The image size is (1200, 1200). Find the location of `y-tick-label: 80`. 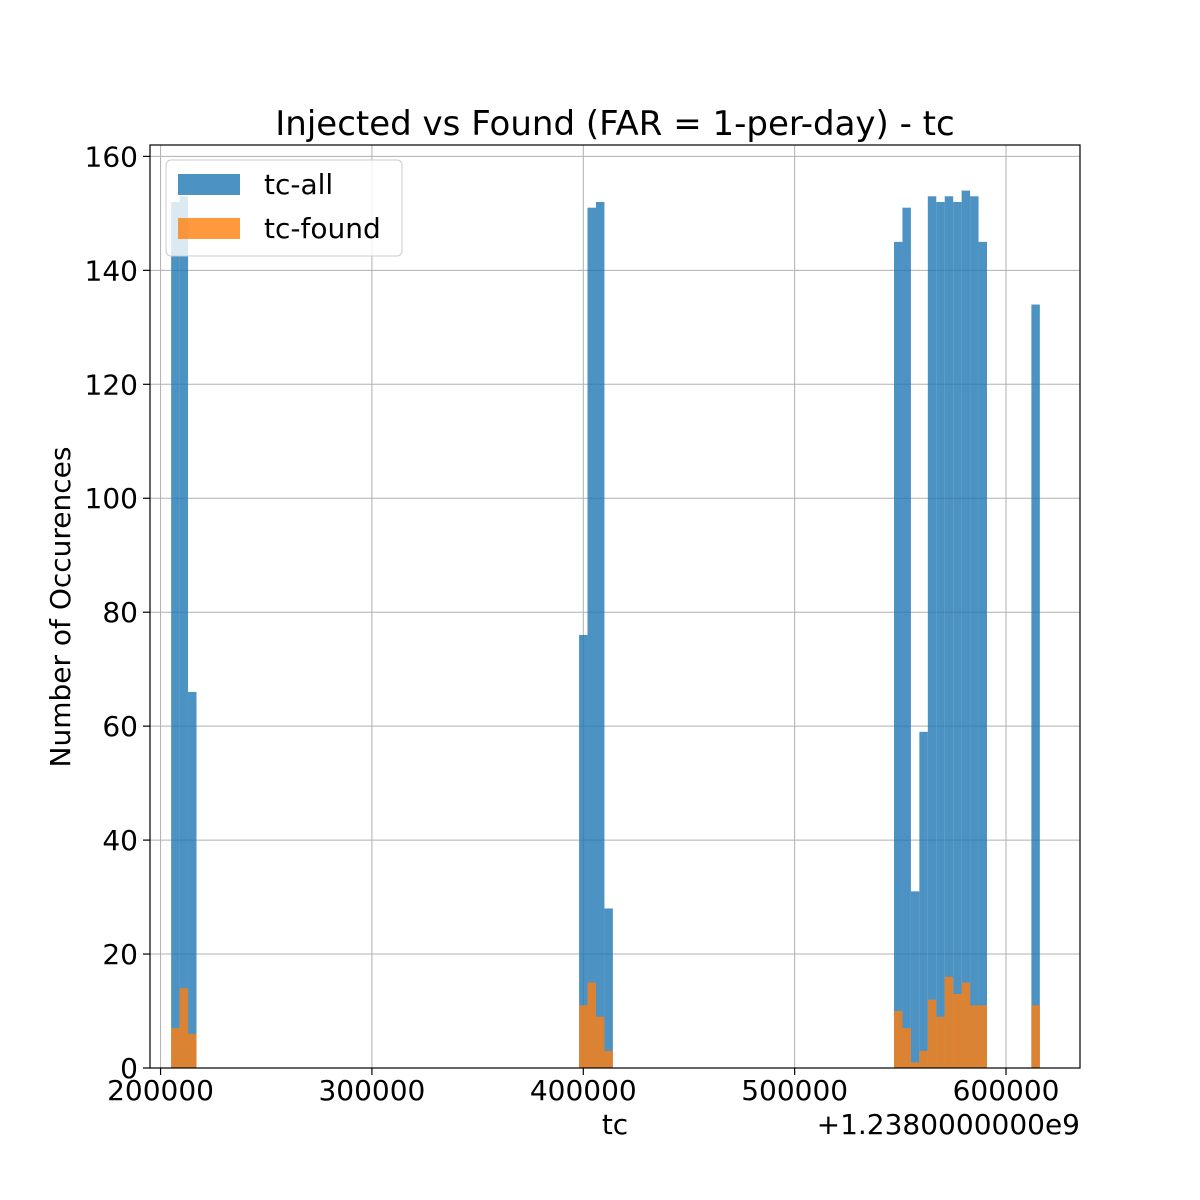

y-tick-label: 80 is located at coordinates (120, 612).